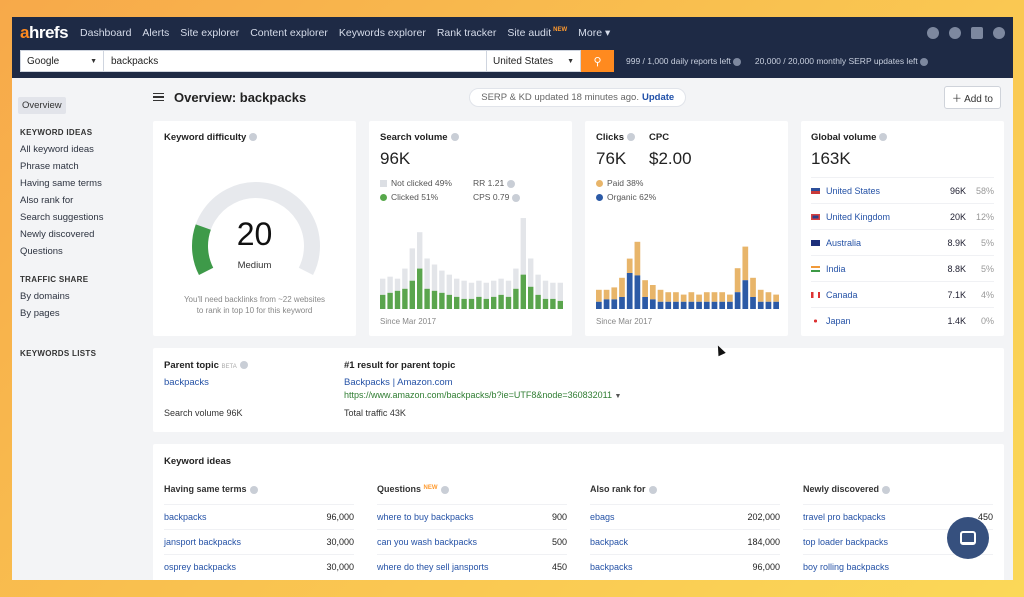 The width and height of the screenshot is (1024, 597). What do you see at coordinates (898, 489) in the screenshot?
I see `column-heading: Newly discovered` at bounding box center [898, 489].